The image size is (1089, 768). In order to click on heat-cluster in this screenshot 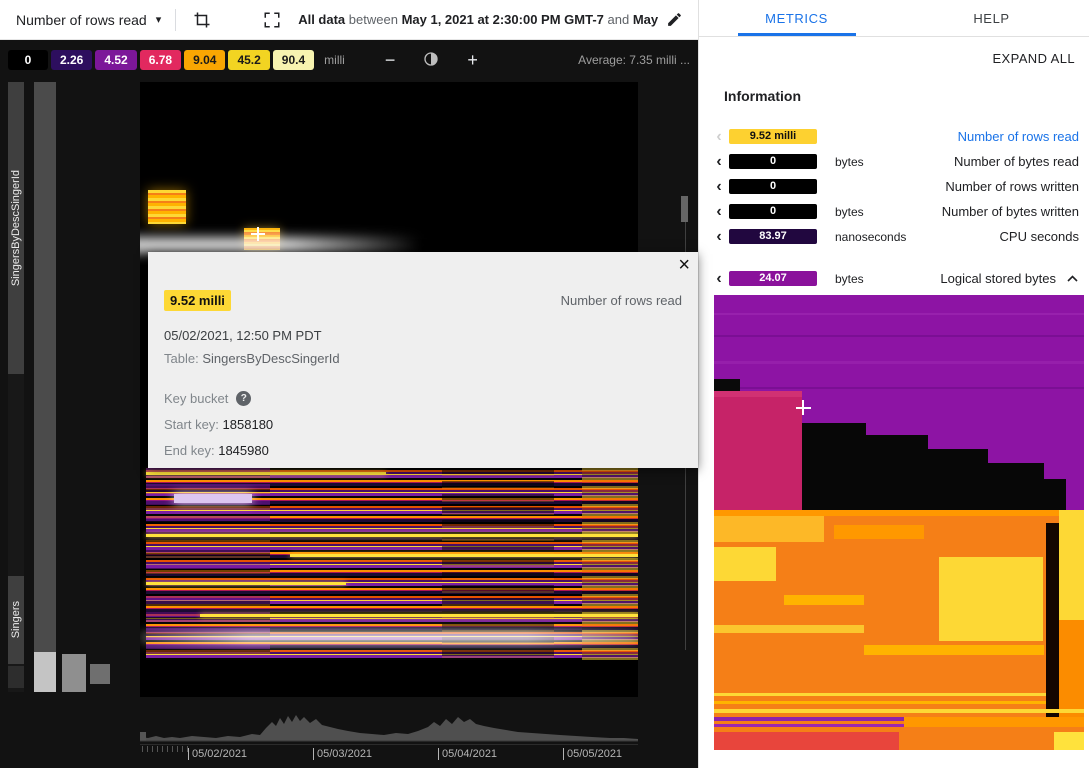, I will do `click(167, 207)`.